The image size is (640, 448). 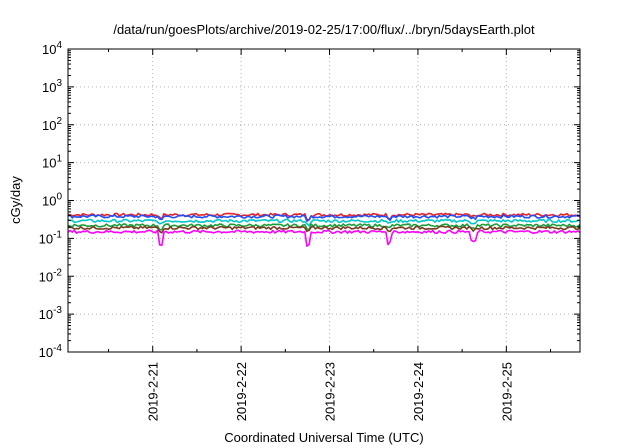 What do you see at coordinates (51, 237) in the screenshot?
I see `y-tick-label: 10⁻¹` at bounding box center [51, 237].